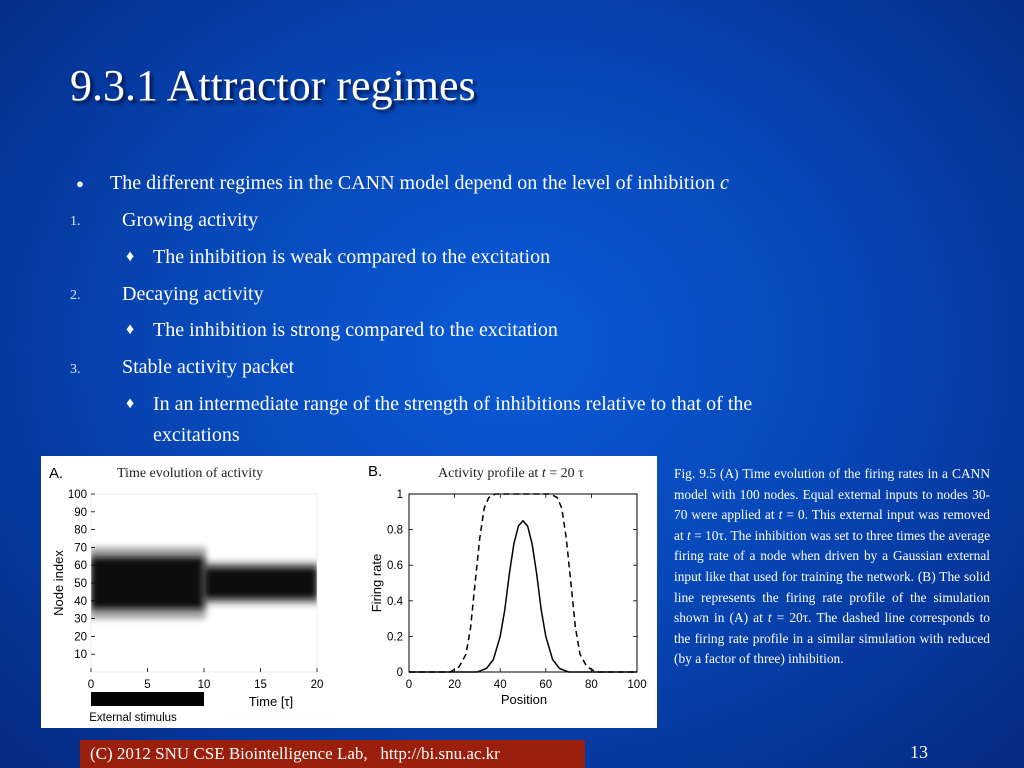  Describe the element at coordinates (77, 495) in the screenshot. I see `panel-a-ytick-label: 100` at that location.